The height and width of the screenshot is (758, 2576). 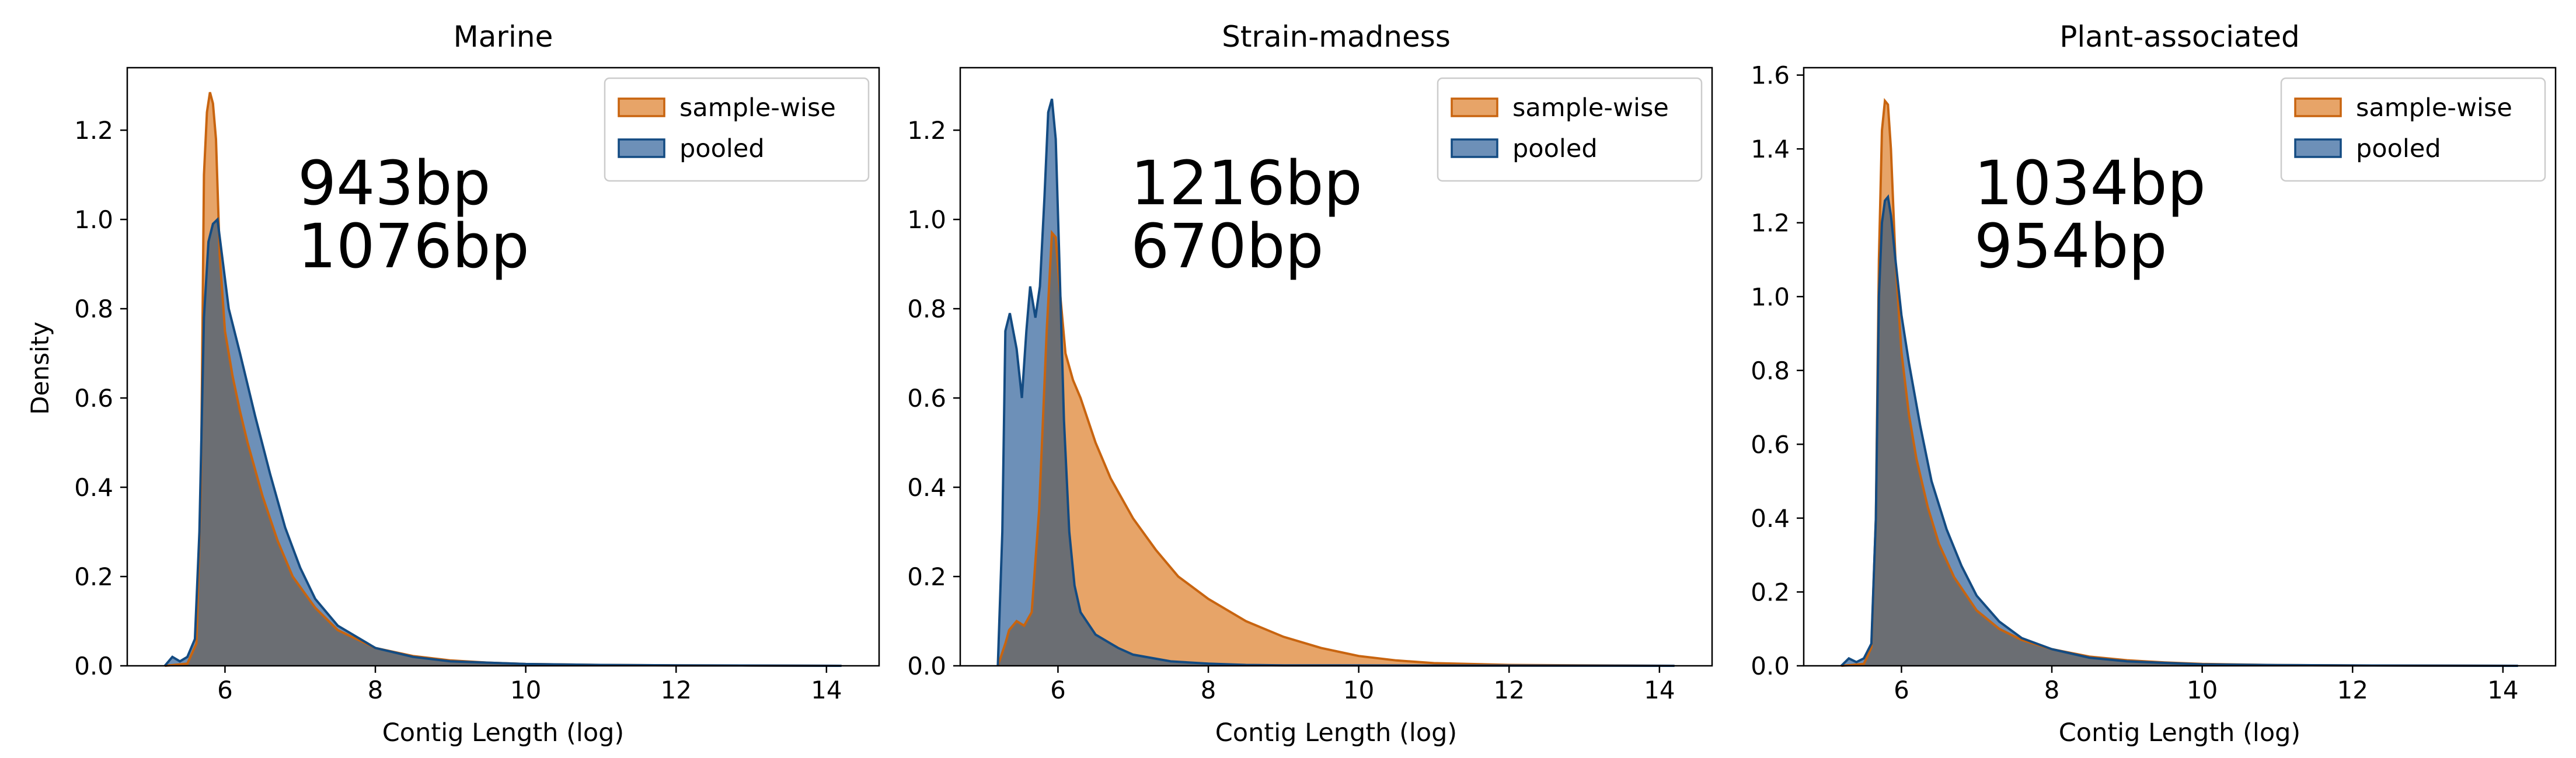 I want to click on panel-title: Plant-associated, so click(x=2179, y=37).